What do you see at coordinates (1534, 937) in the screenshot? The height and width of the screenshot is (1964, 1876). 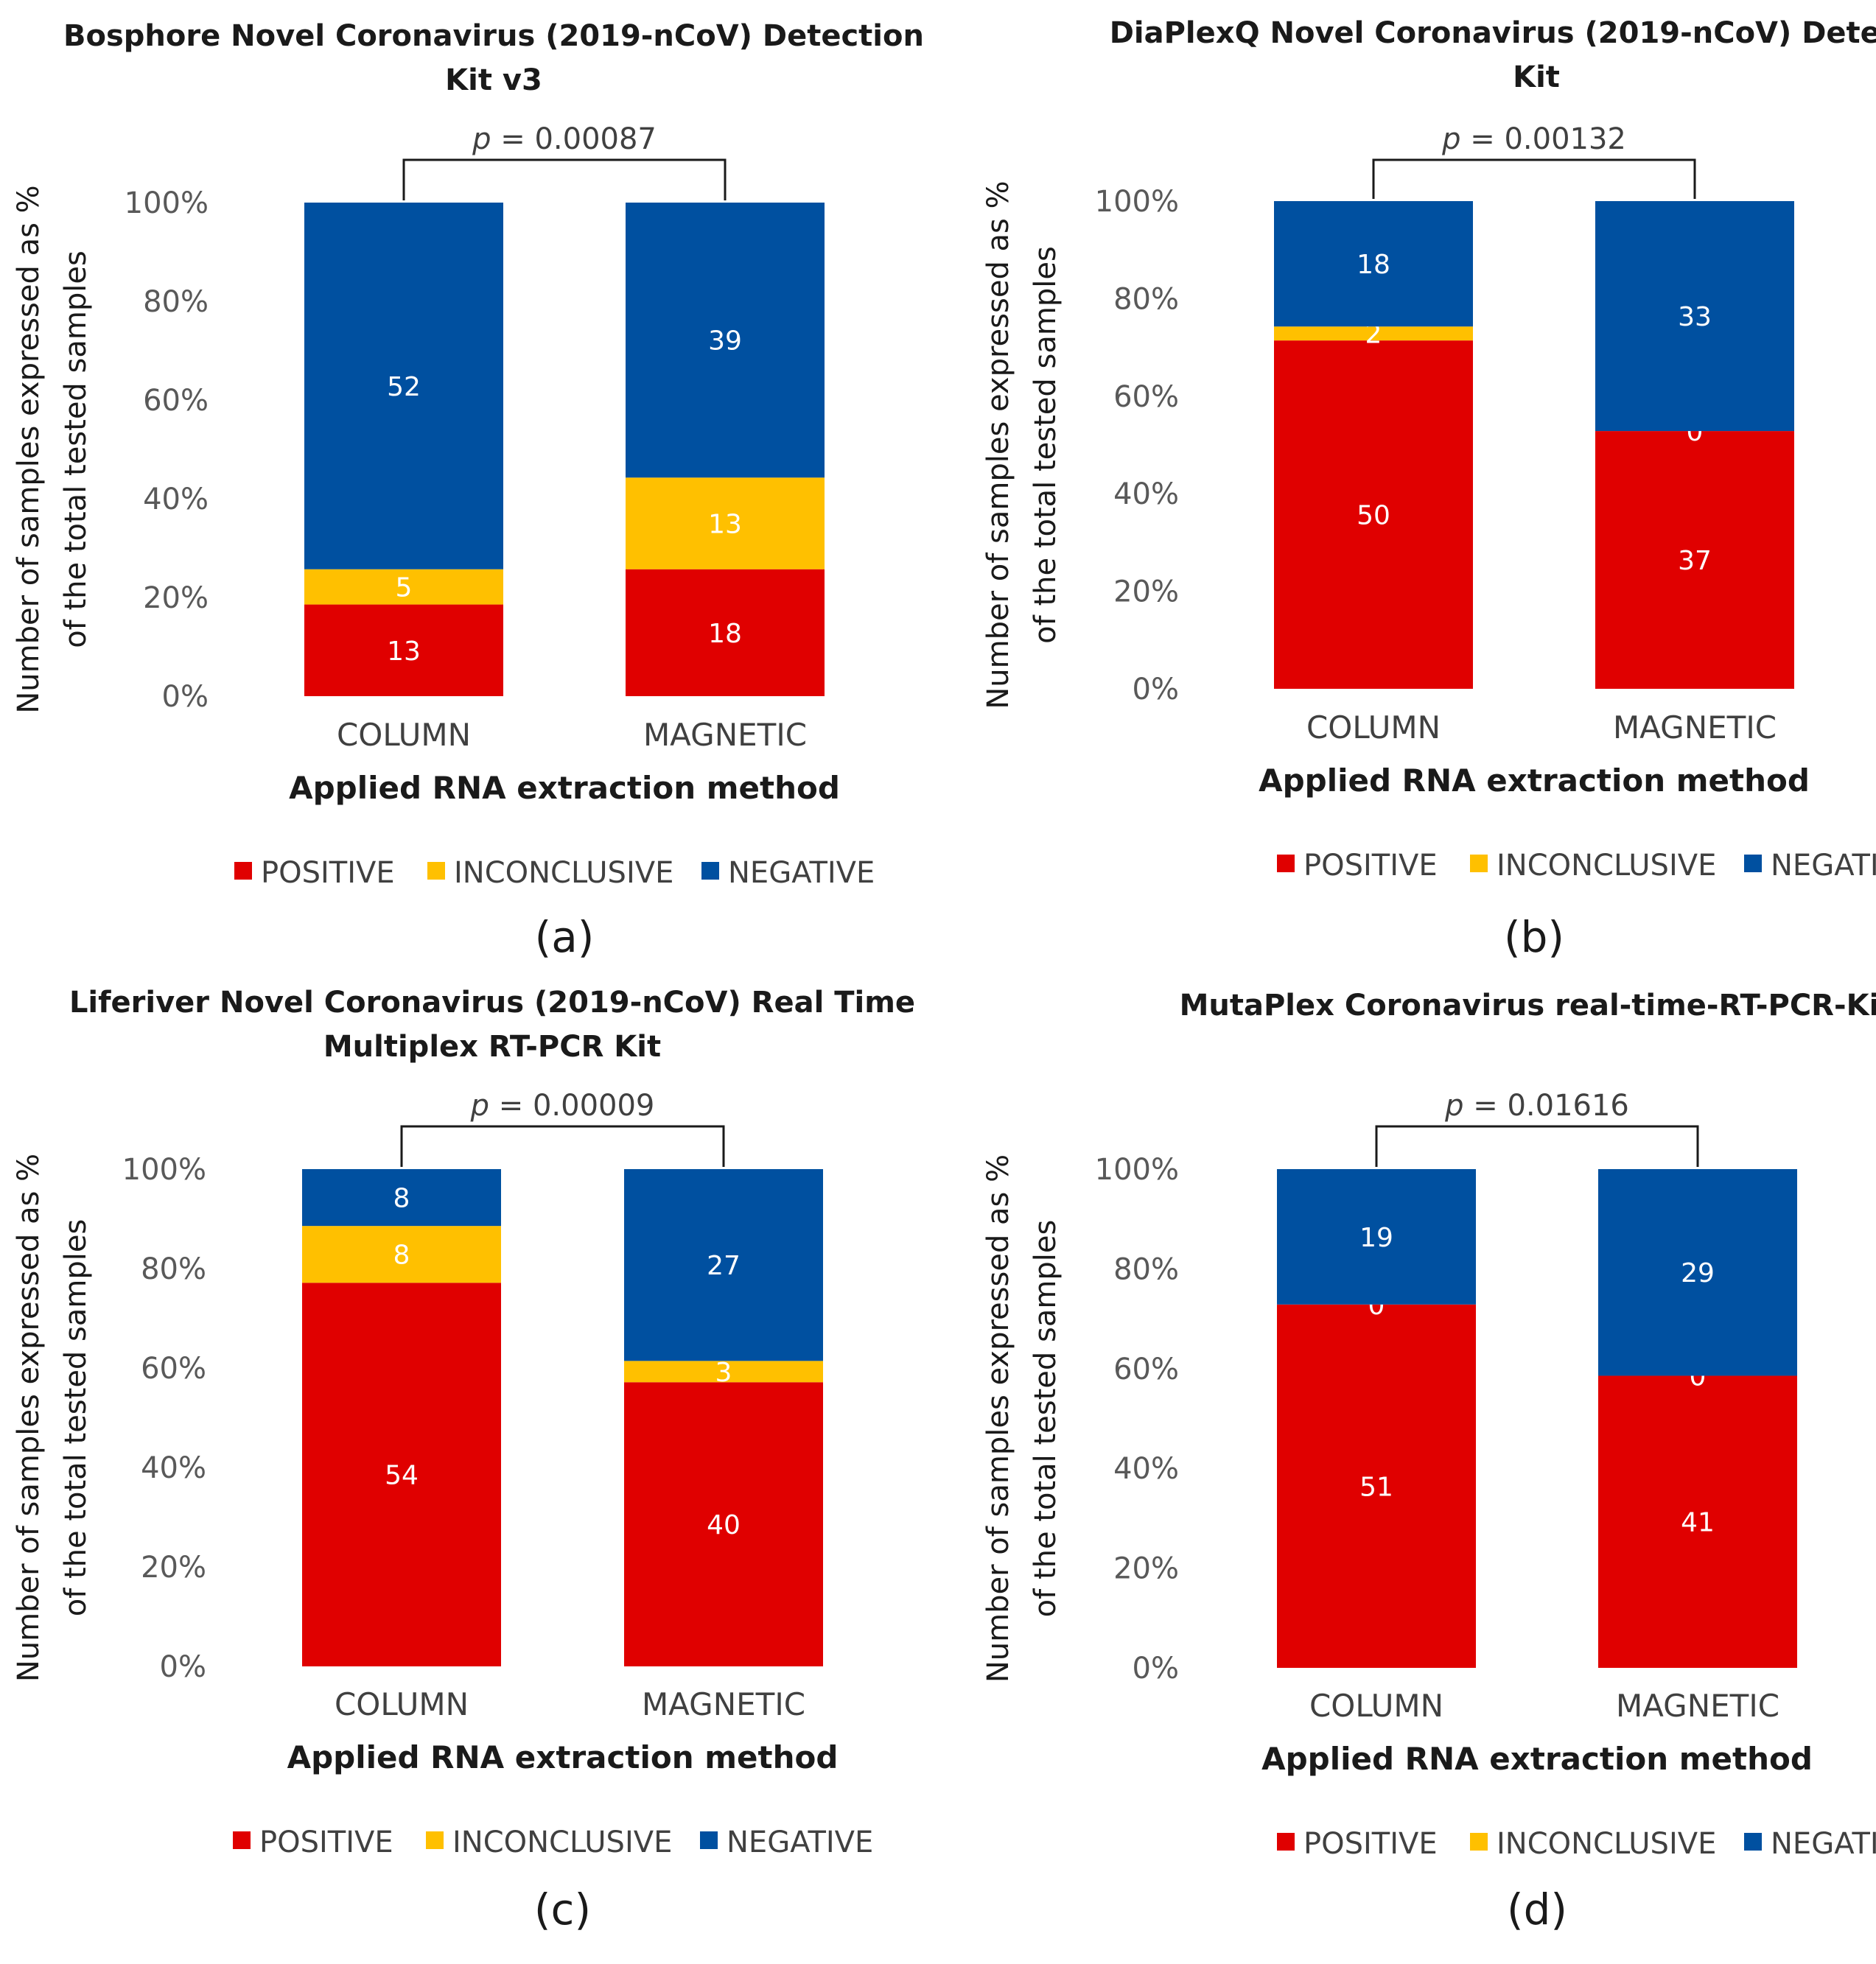 I see `panel-label: (b)` at bounding box center [1534, 937].